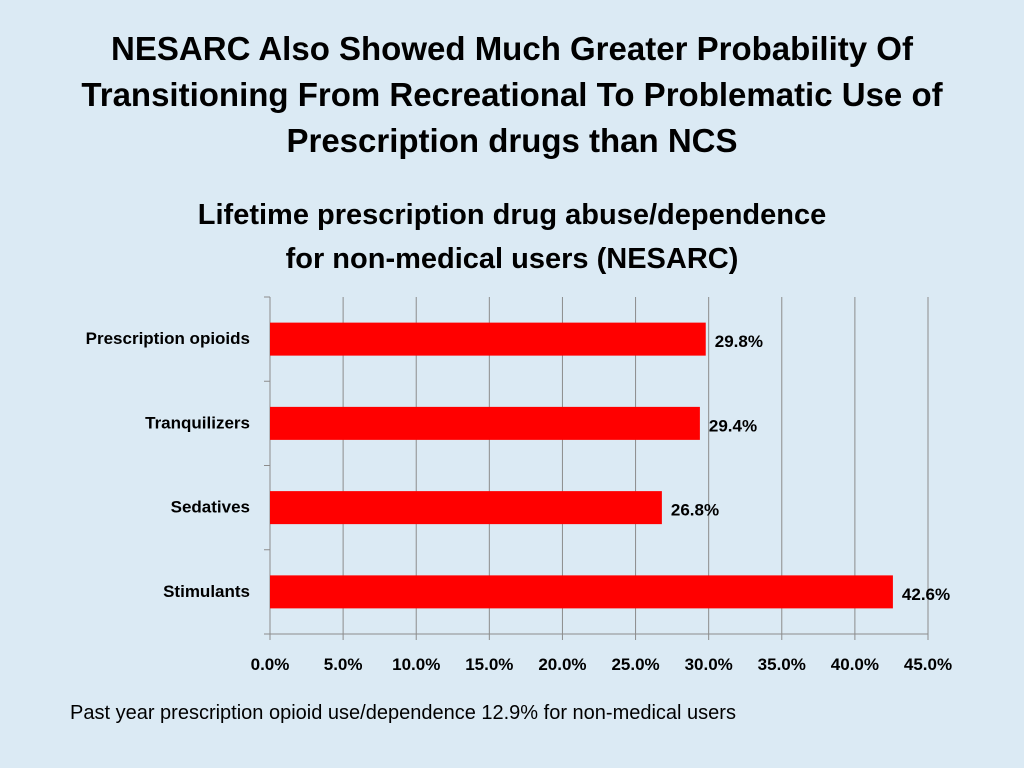 The height and width of the screenshot is (768, 1024). I want to click on category-label: Tranquilizers, so click(197, 422).